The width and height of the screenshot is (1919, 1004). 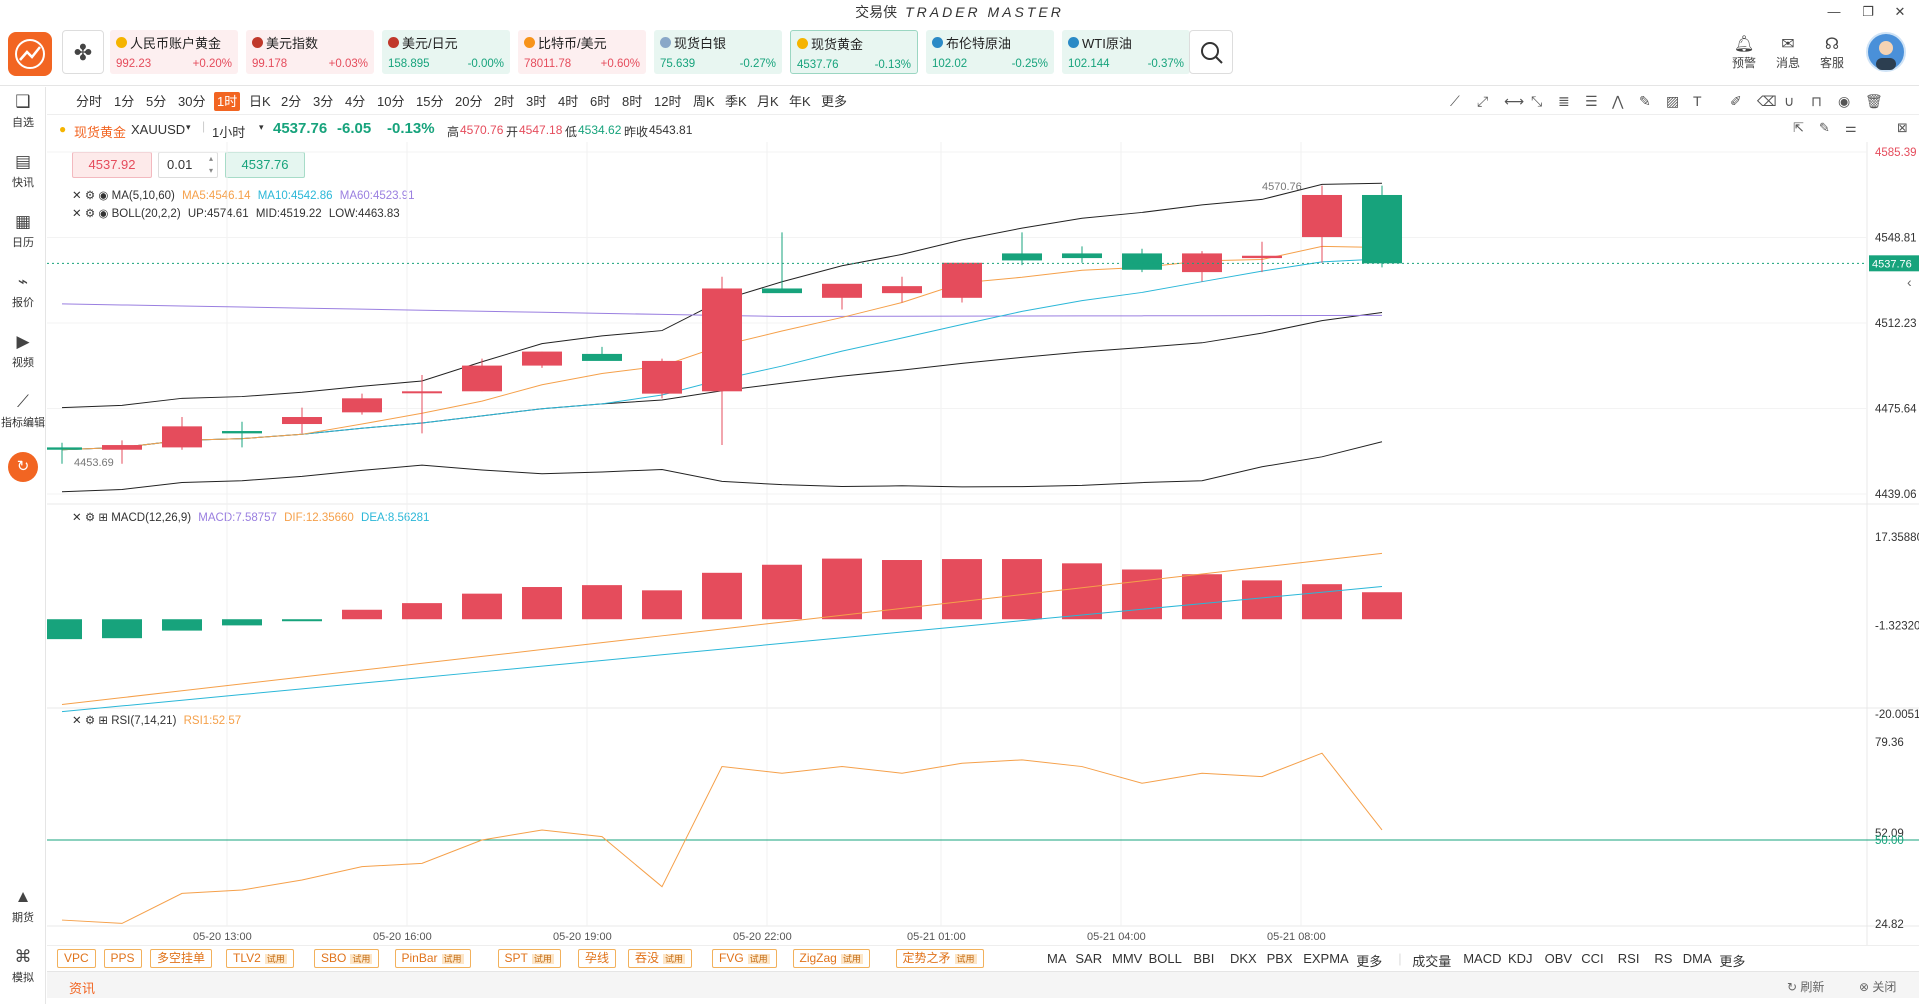 What do you see at coordinates (1798, 127) in the screenshot?
I see `chart-settings-icon: ⇱` at bounding box center [1798, 127].